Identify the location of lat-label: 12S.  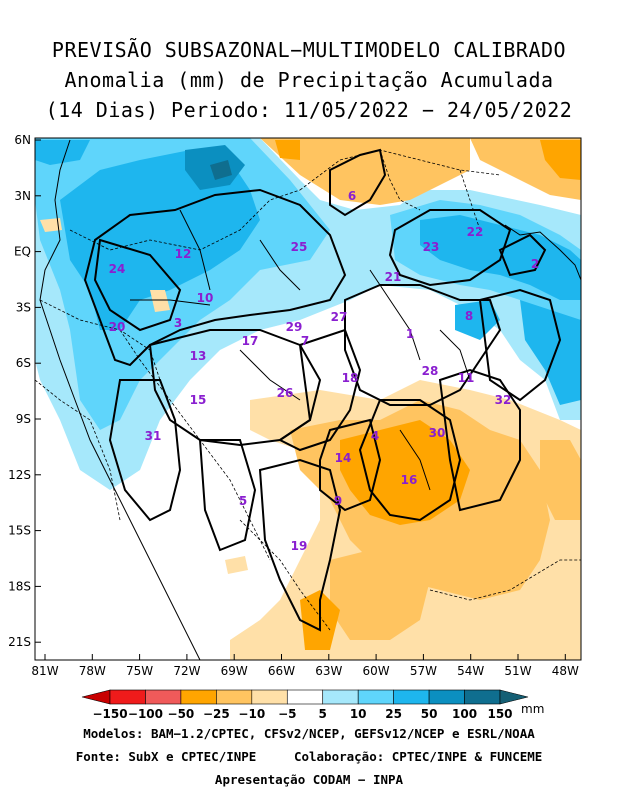
(19, 475).